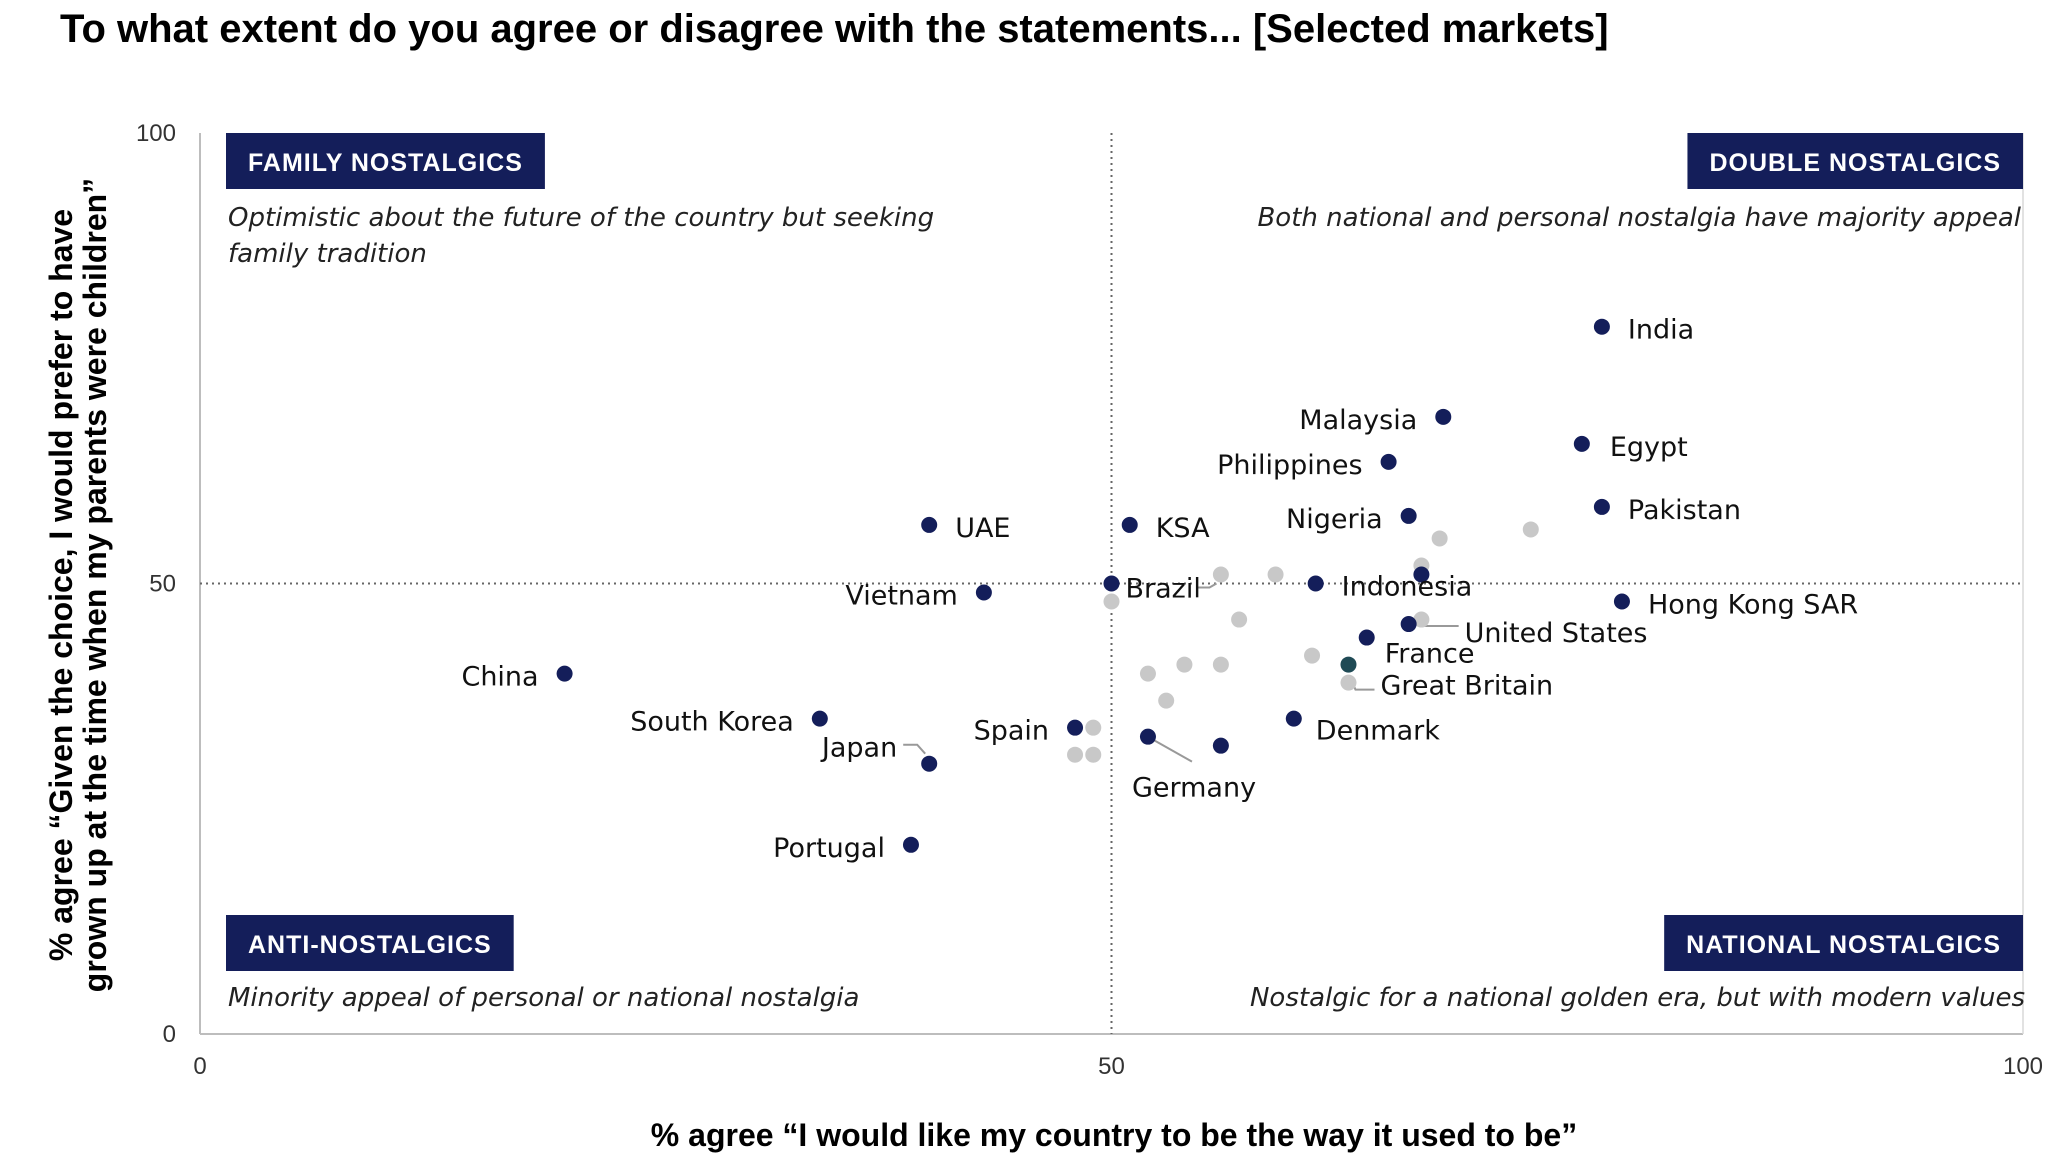  Describe the element at coordinates (1601, 326) in the screenshot. I see `point-india` at that location.